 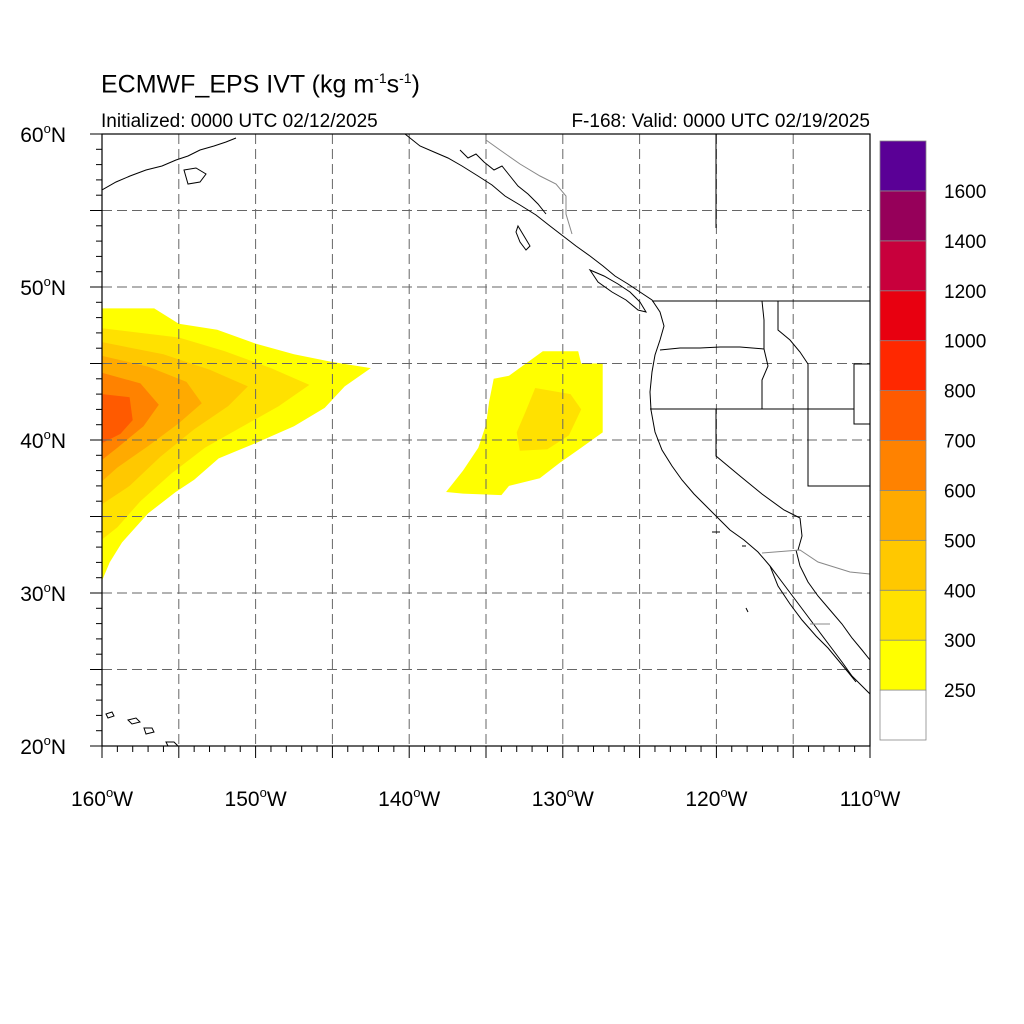 I want to click on colorbar-label: 1000, so click(x=965, y=342).